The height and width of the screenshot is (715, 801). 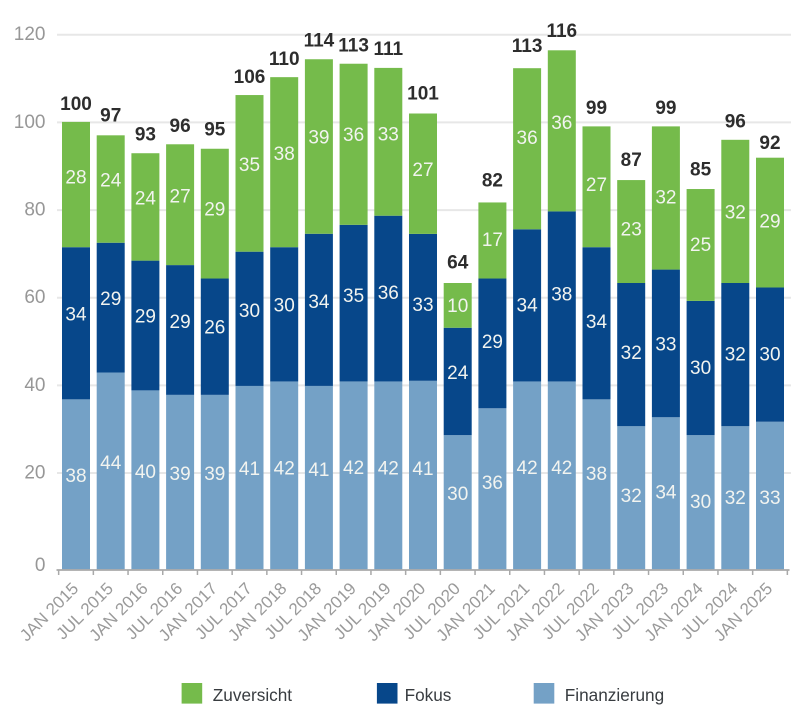 What do you see at coordinates (34, 297) in the screenshot?
I see `svg-text: 60` at bounding box center [34, 297].